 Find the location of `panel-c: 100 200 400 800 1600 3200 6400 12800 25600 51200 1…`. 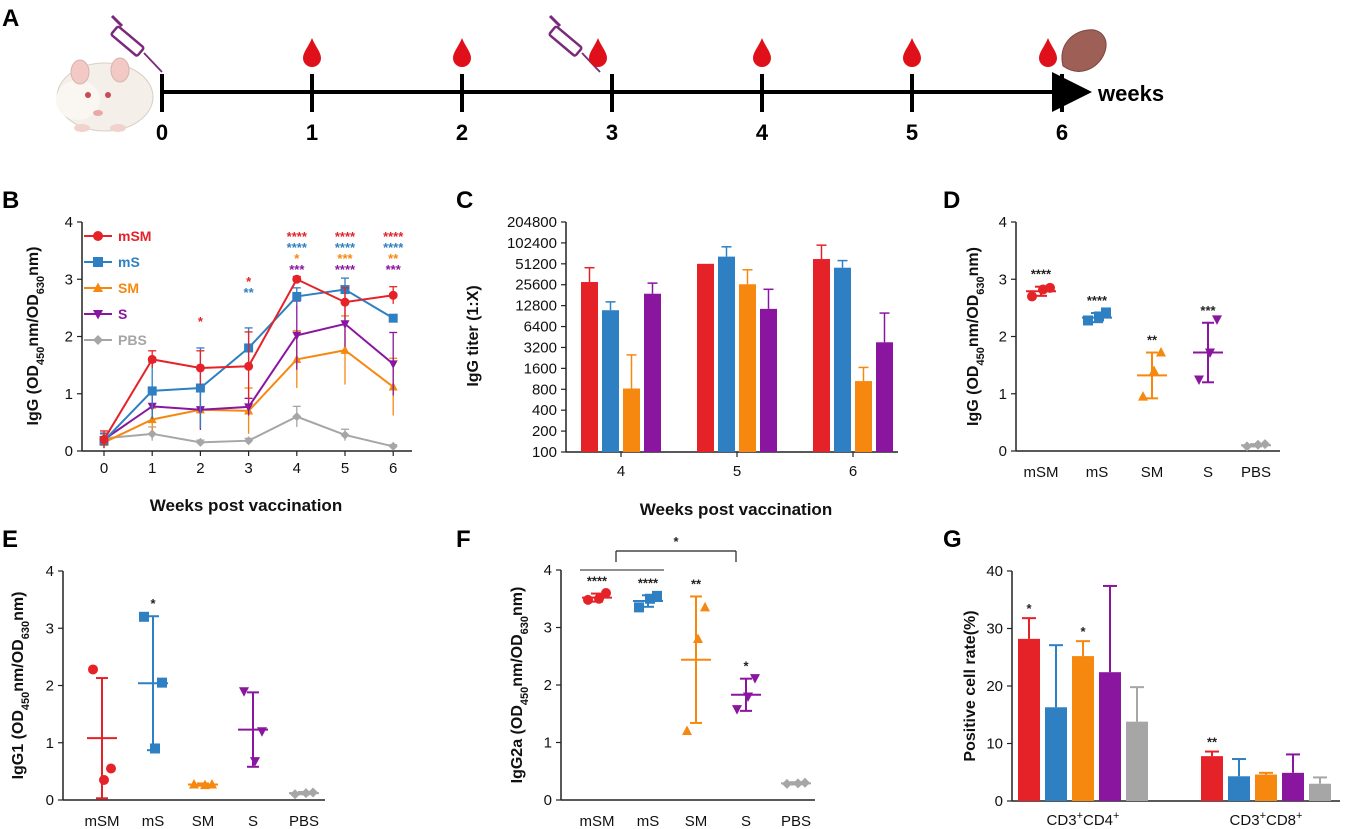

panel-c: 100 200 400 800 1600 3200 6400 12800 25600 51200 1… is located at coordinates (681, 366).